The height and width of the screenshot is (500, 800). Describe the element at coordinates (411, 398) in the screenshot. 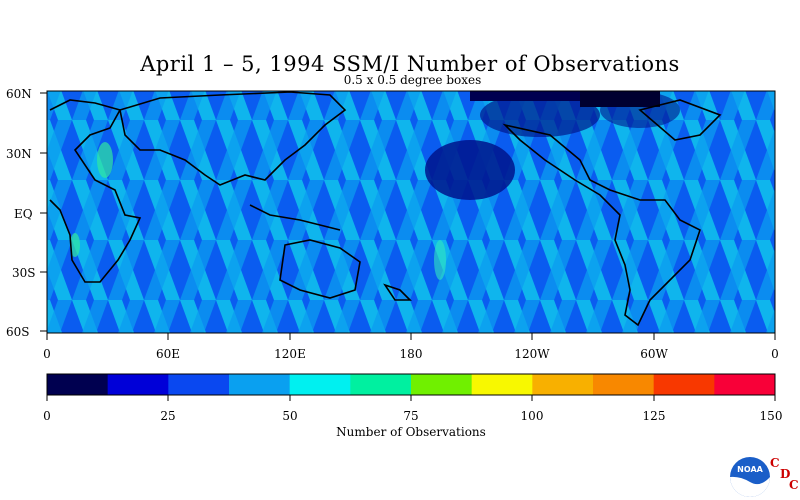

I see `colorbar-ticks` at that location.